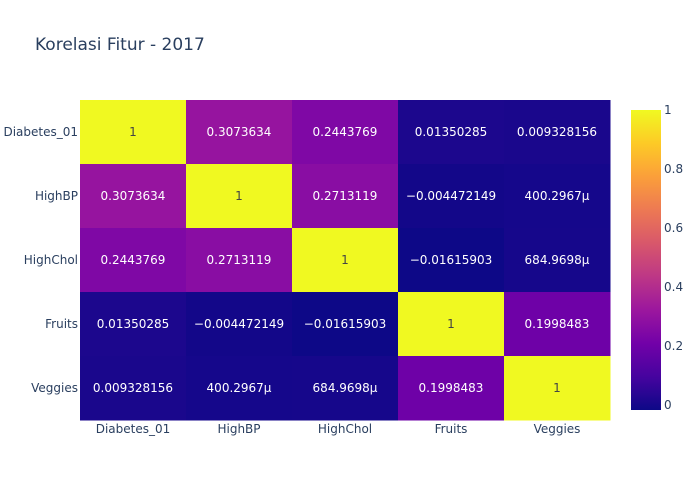  Describe the element at coordinates (451, 429) in the screenshot. I see `x-tick-label: Fruits` at that location.